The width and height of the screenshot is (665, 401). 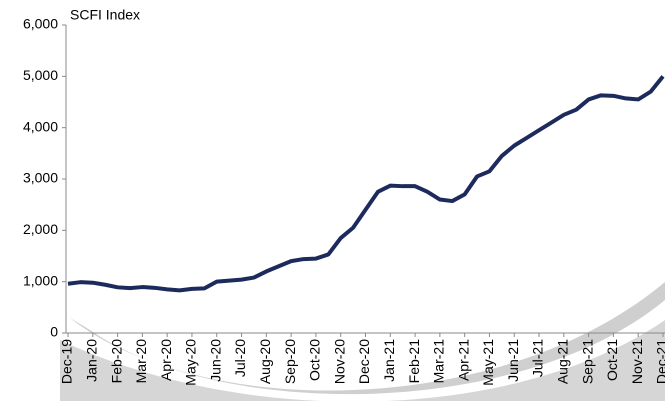 I want to click on x-tick-label: Aug-20, so click(x=265, y=361).